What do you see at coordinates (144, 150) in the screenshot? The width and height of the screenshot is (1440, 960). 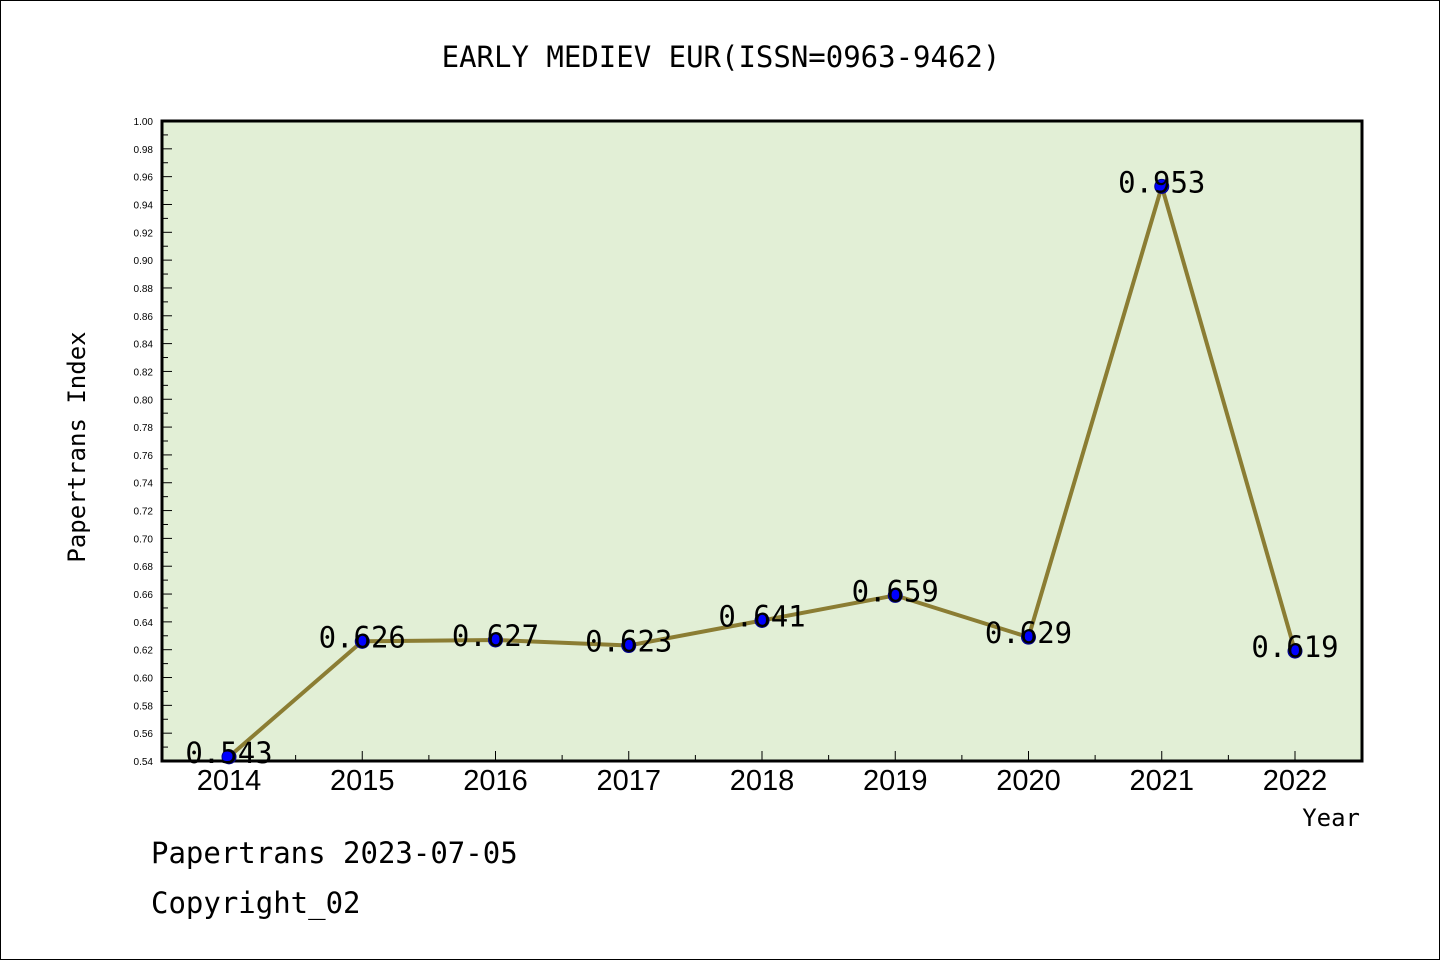 I see `y-tick-label: 0.98` at bounding box center [144, 150].